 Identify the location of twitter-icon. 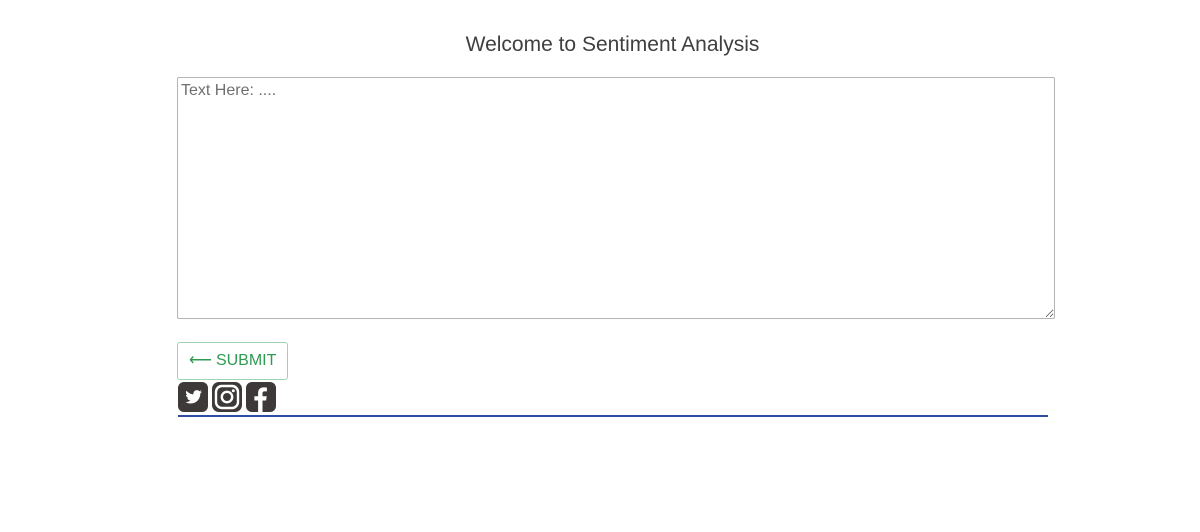
(193, 397).